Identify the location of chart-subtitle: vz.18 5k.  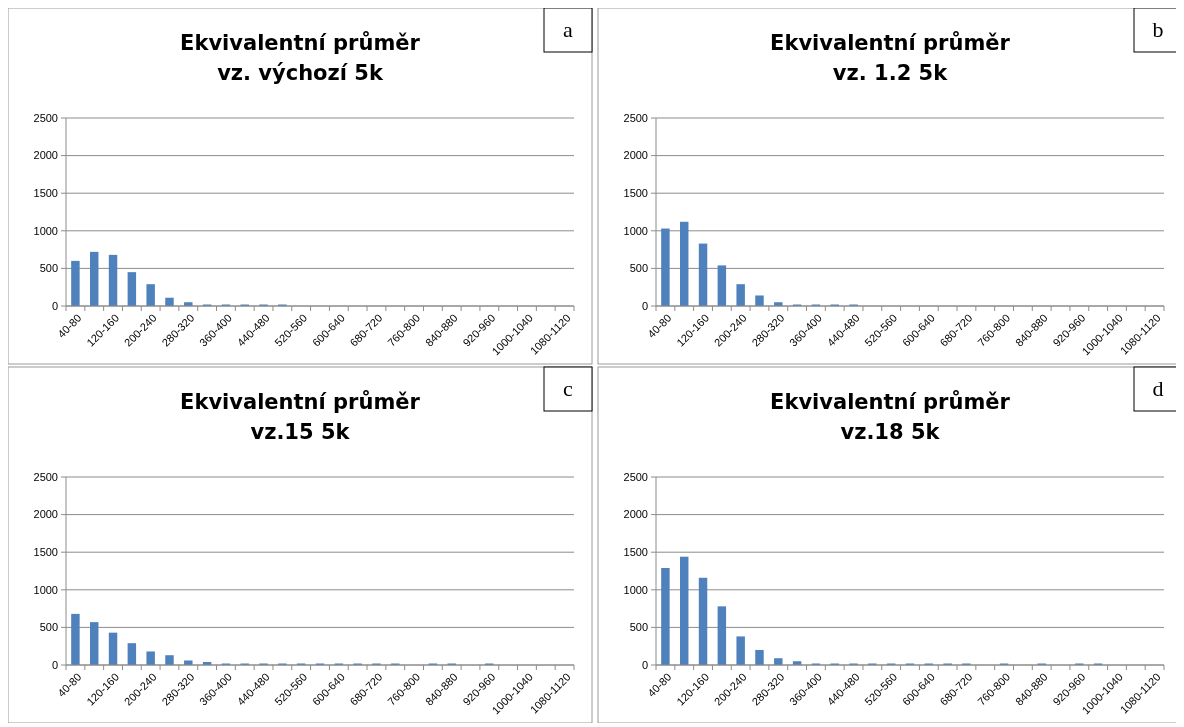
(890, 432).